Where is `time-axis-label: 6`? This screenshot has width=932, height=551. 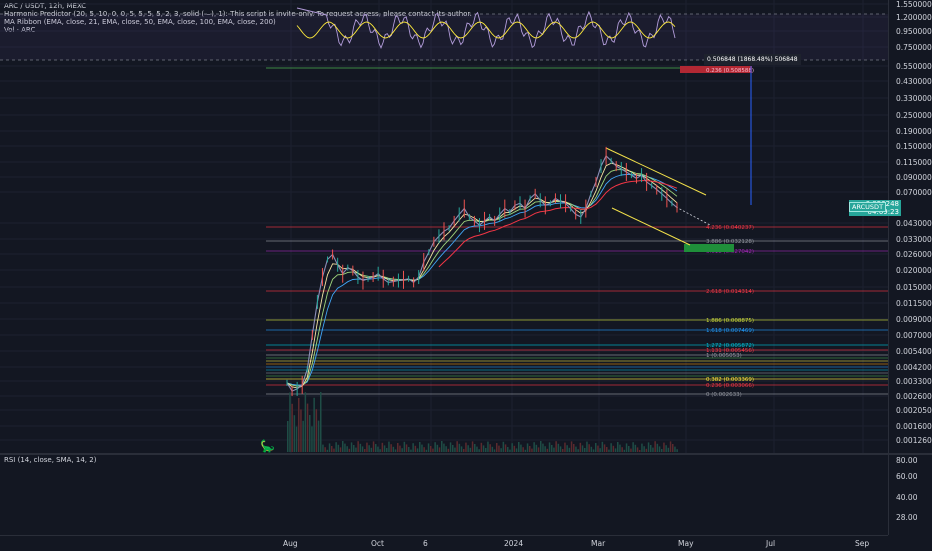 time-axis-label: 6 is located at coordinates (425, 543).